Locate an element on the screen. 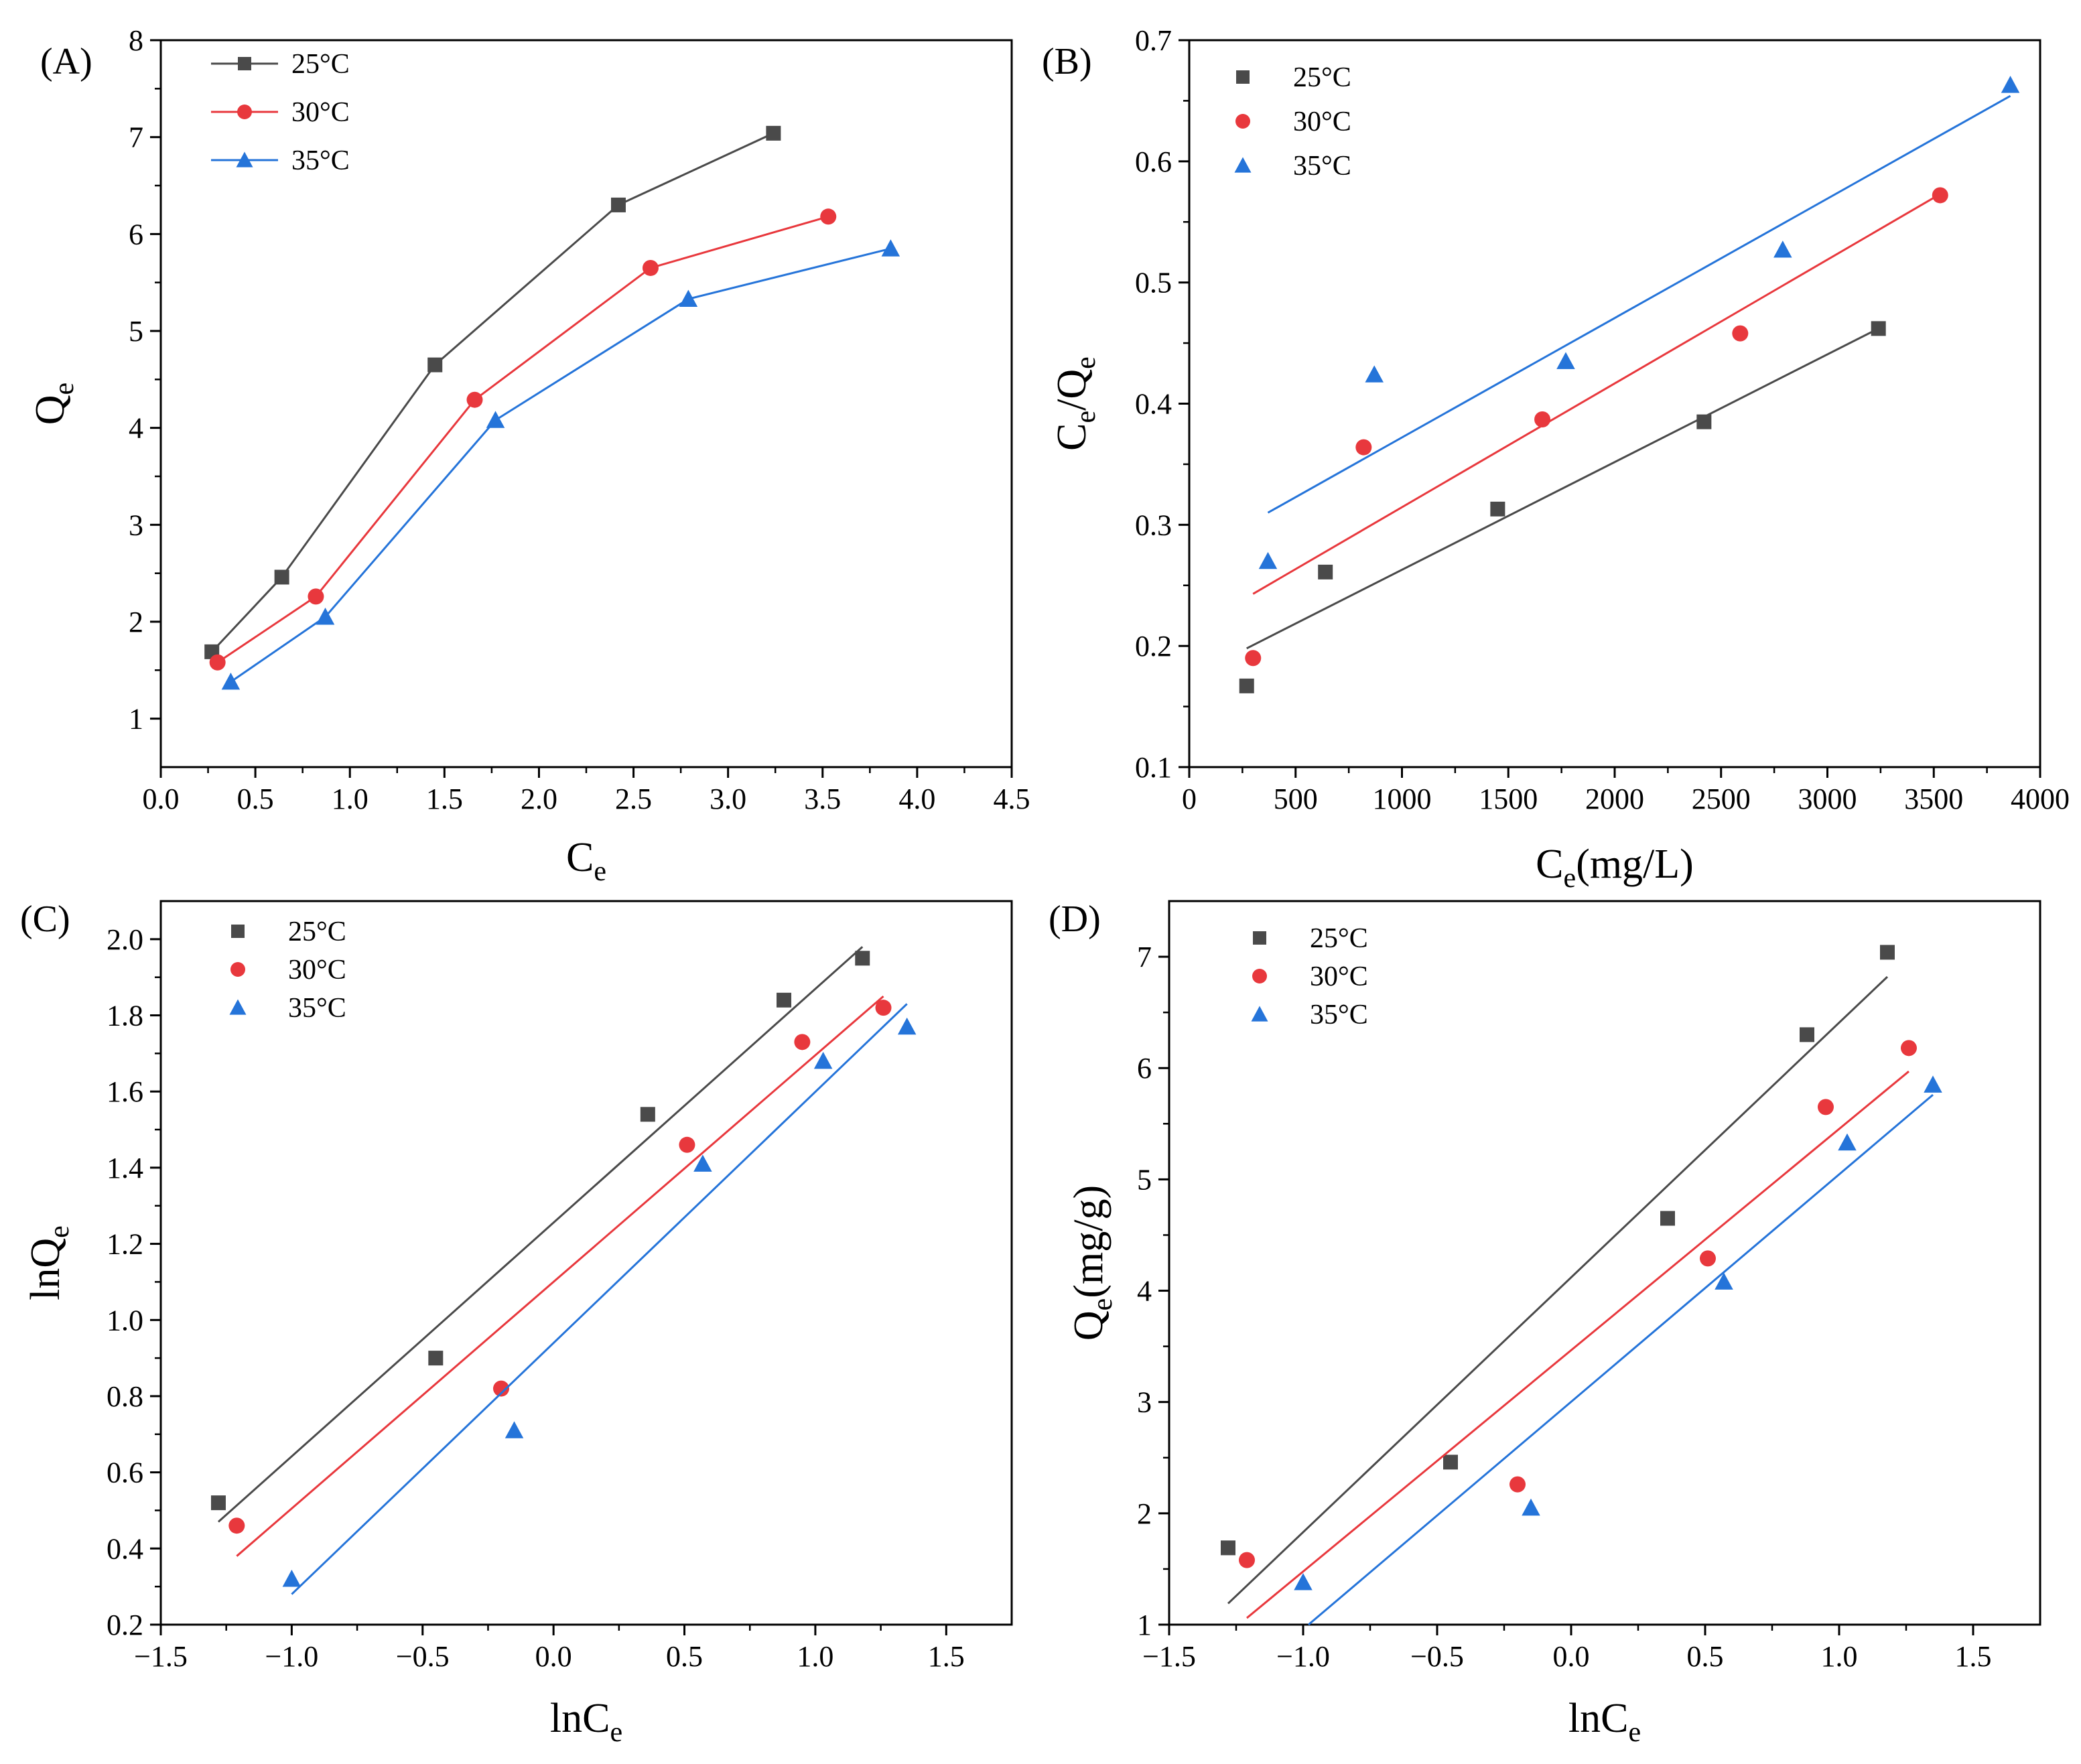 This screenshot has height=1764, width=2081. x-tick-label: −1.0 is located at coordinates (291, 1656).